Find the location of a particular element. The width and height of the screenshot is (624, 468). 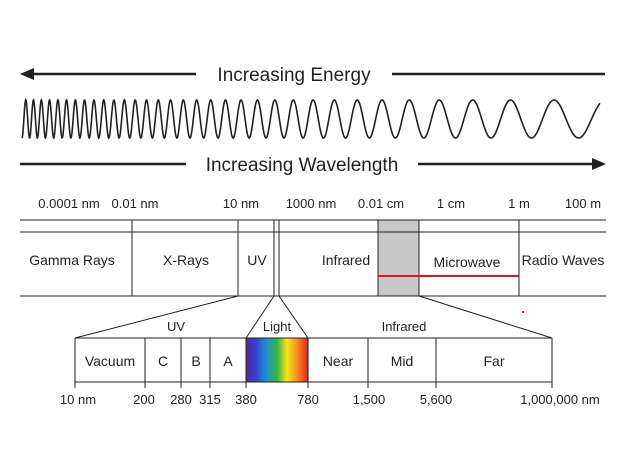

band-label-xray: X-Rays is located at coordinates (186, 260).